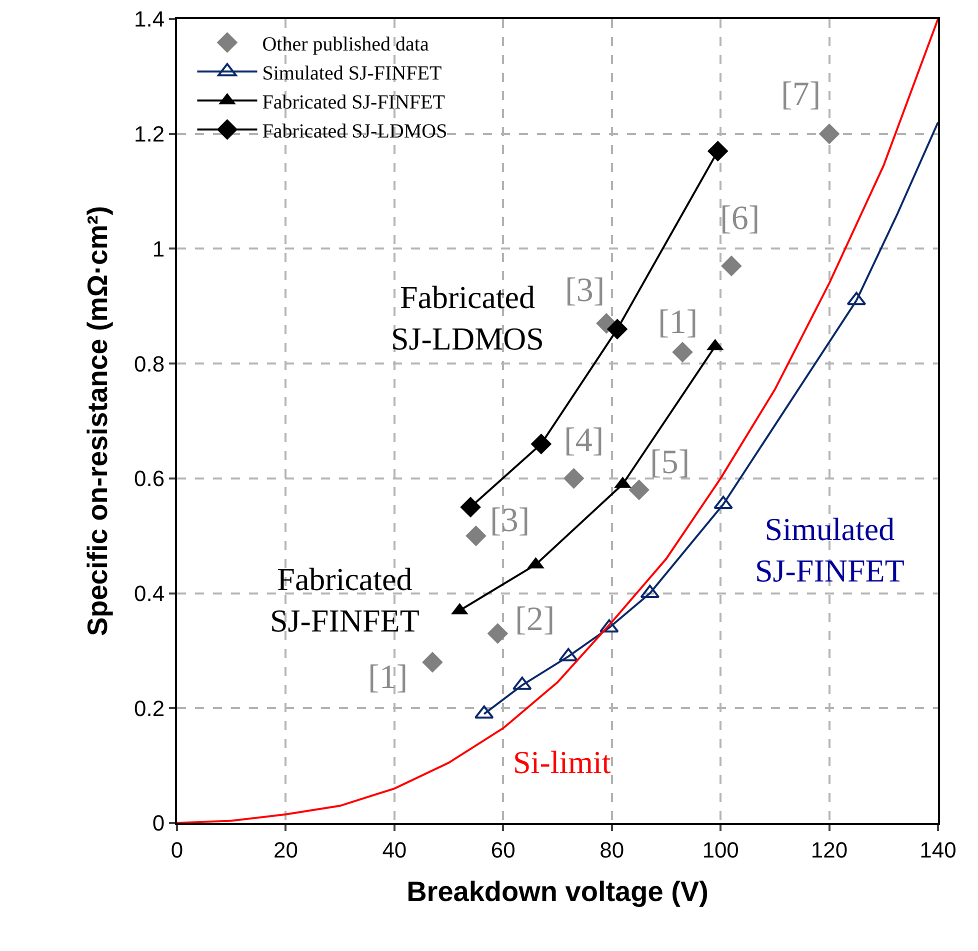 This screenshot has width=978, height=951. Describe the element at coordinates (562, 762) in the screenshot. I see `annotation: Si-limit` at that location.